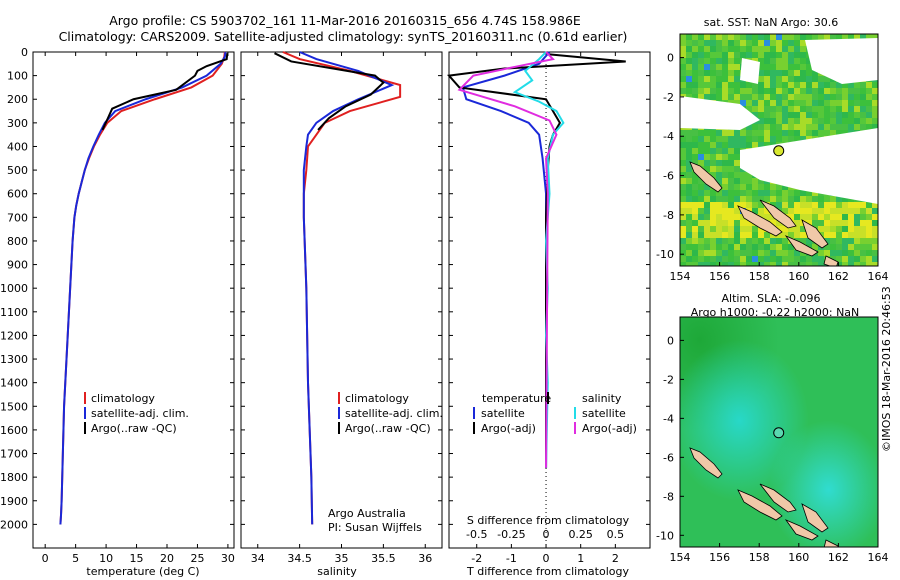 The width and height of the screenshot is (900, 580). What do you see at coordinates (375, 527) in the screenshot?
I see `annotation-pi: PI: Susan Wijffels` at bounding box center [375, 527].